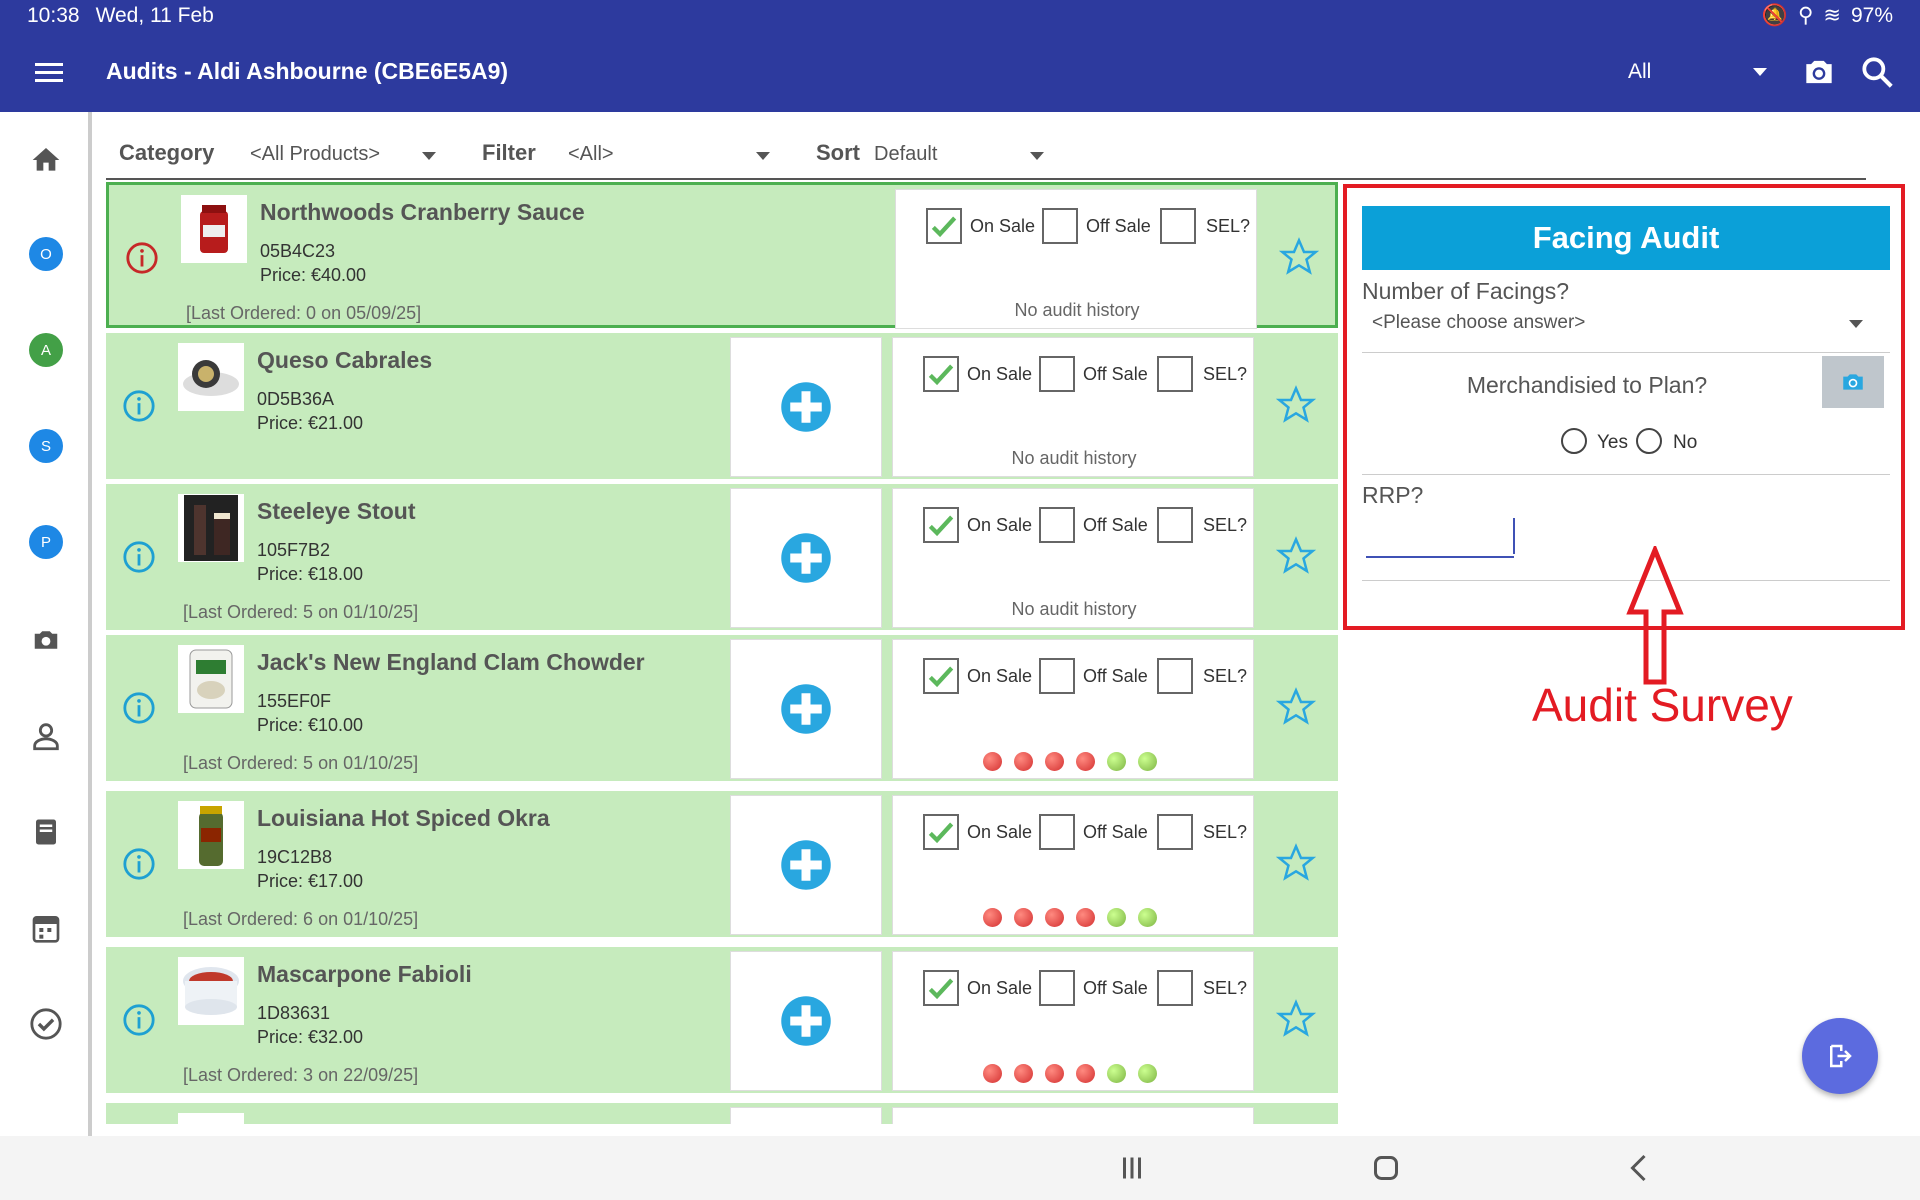 The image size is (1920, 1200). I want to click on rrp-input, so click(1440, 538).